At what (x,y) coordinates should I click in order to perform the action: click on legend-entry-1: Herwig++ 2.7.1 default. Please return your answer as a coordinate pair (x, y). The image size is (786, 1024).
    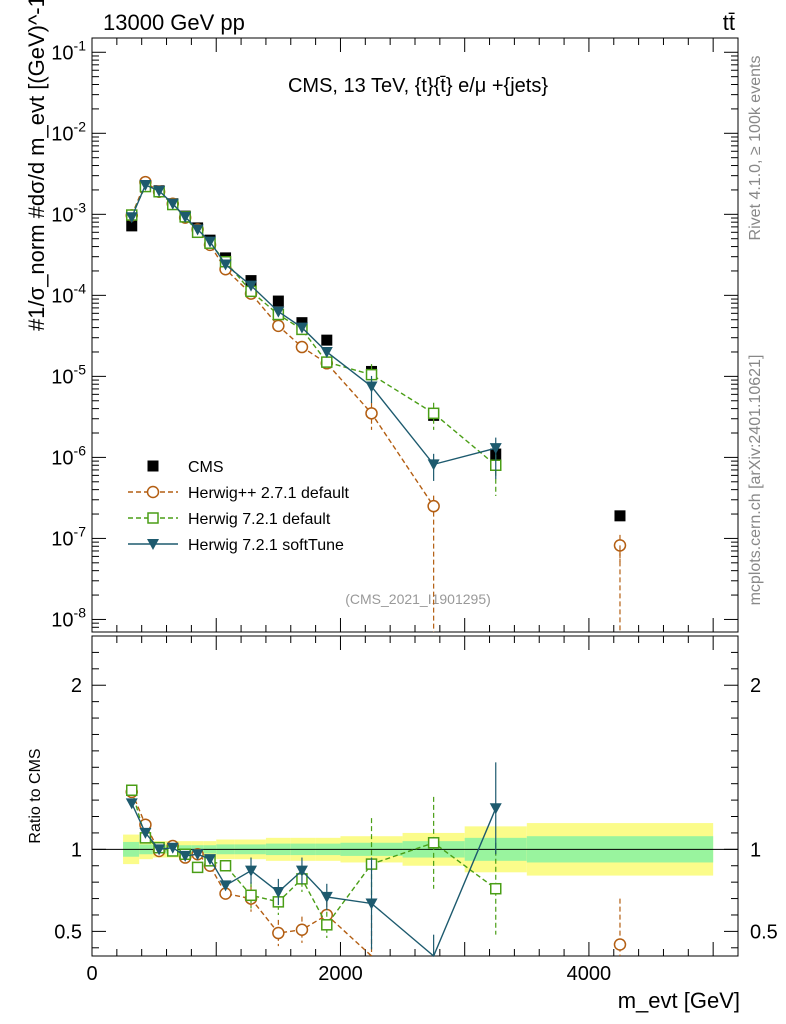
    Looking at the image, I should click on (239, 493).